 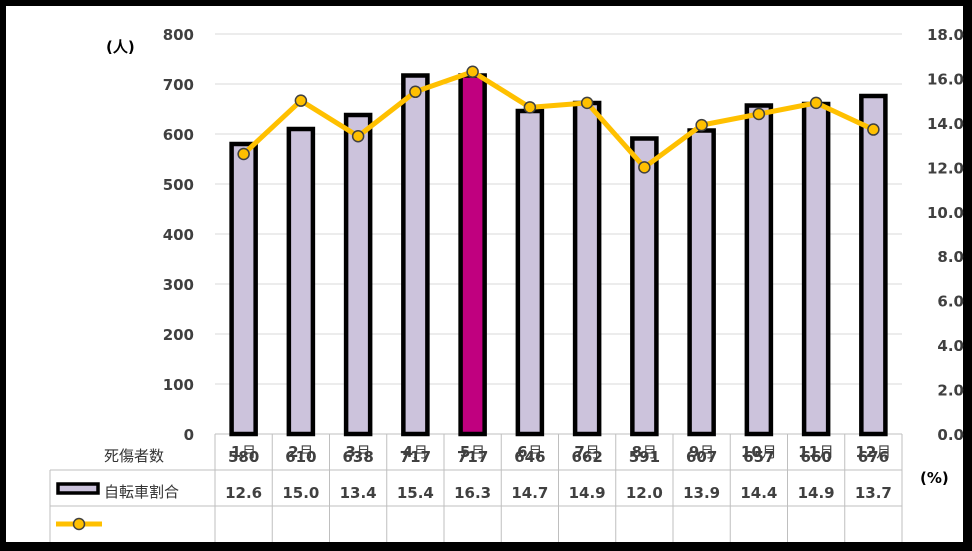 I want to click on data-table-cell: 662, so click(x=586, y=457).